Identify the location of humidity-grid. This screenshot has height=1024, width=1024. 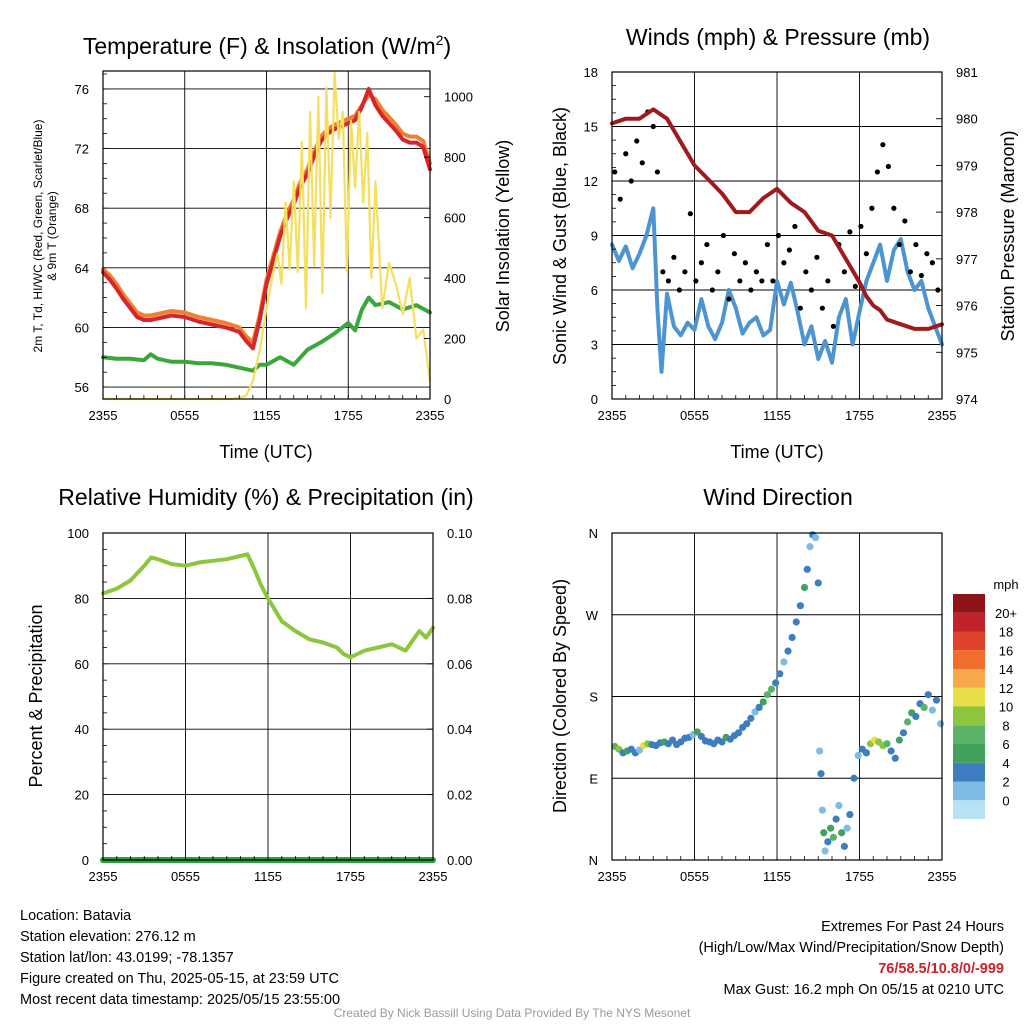
(268, 696).